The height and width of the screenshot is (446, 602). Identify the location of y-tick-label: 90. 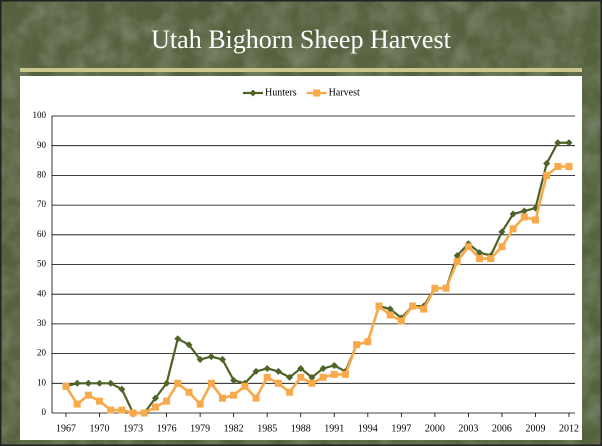
(42, 145).